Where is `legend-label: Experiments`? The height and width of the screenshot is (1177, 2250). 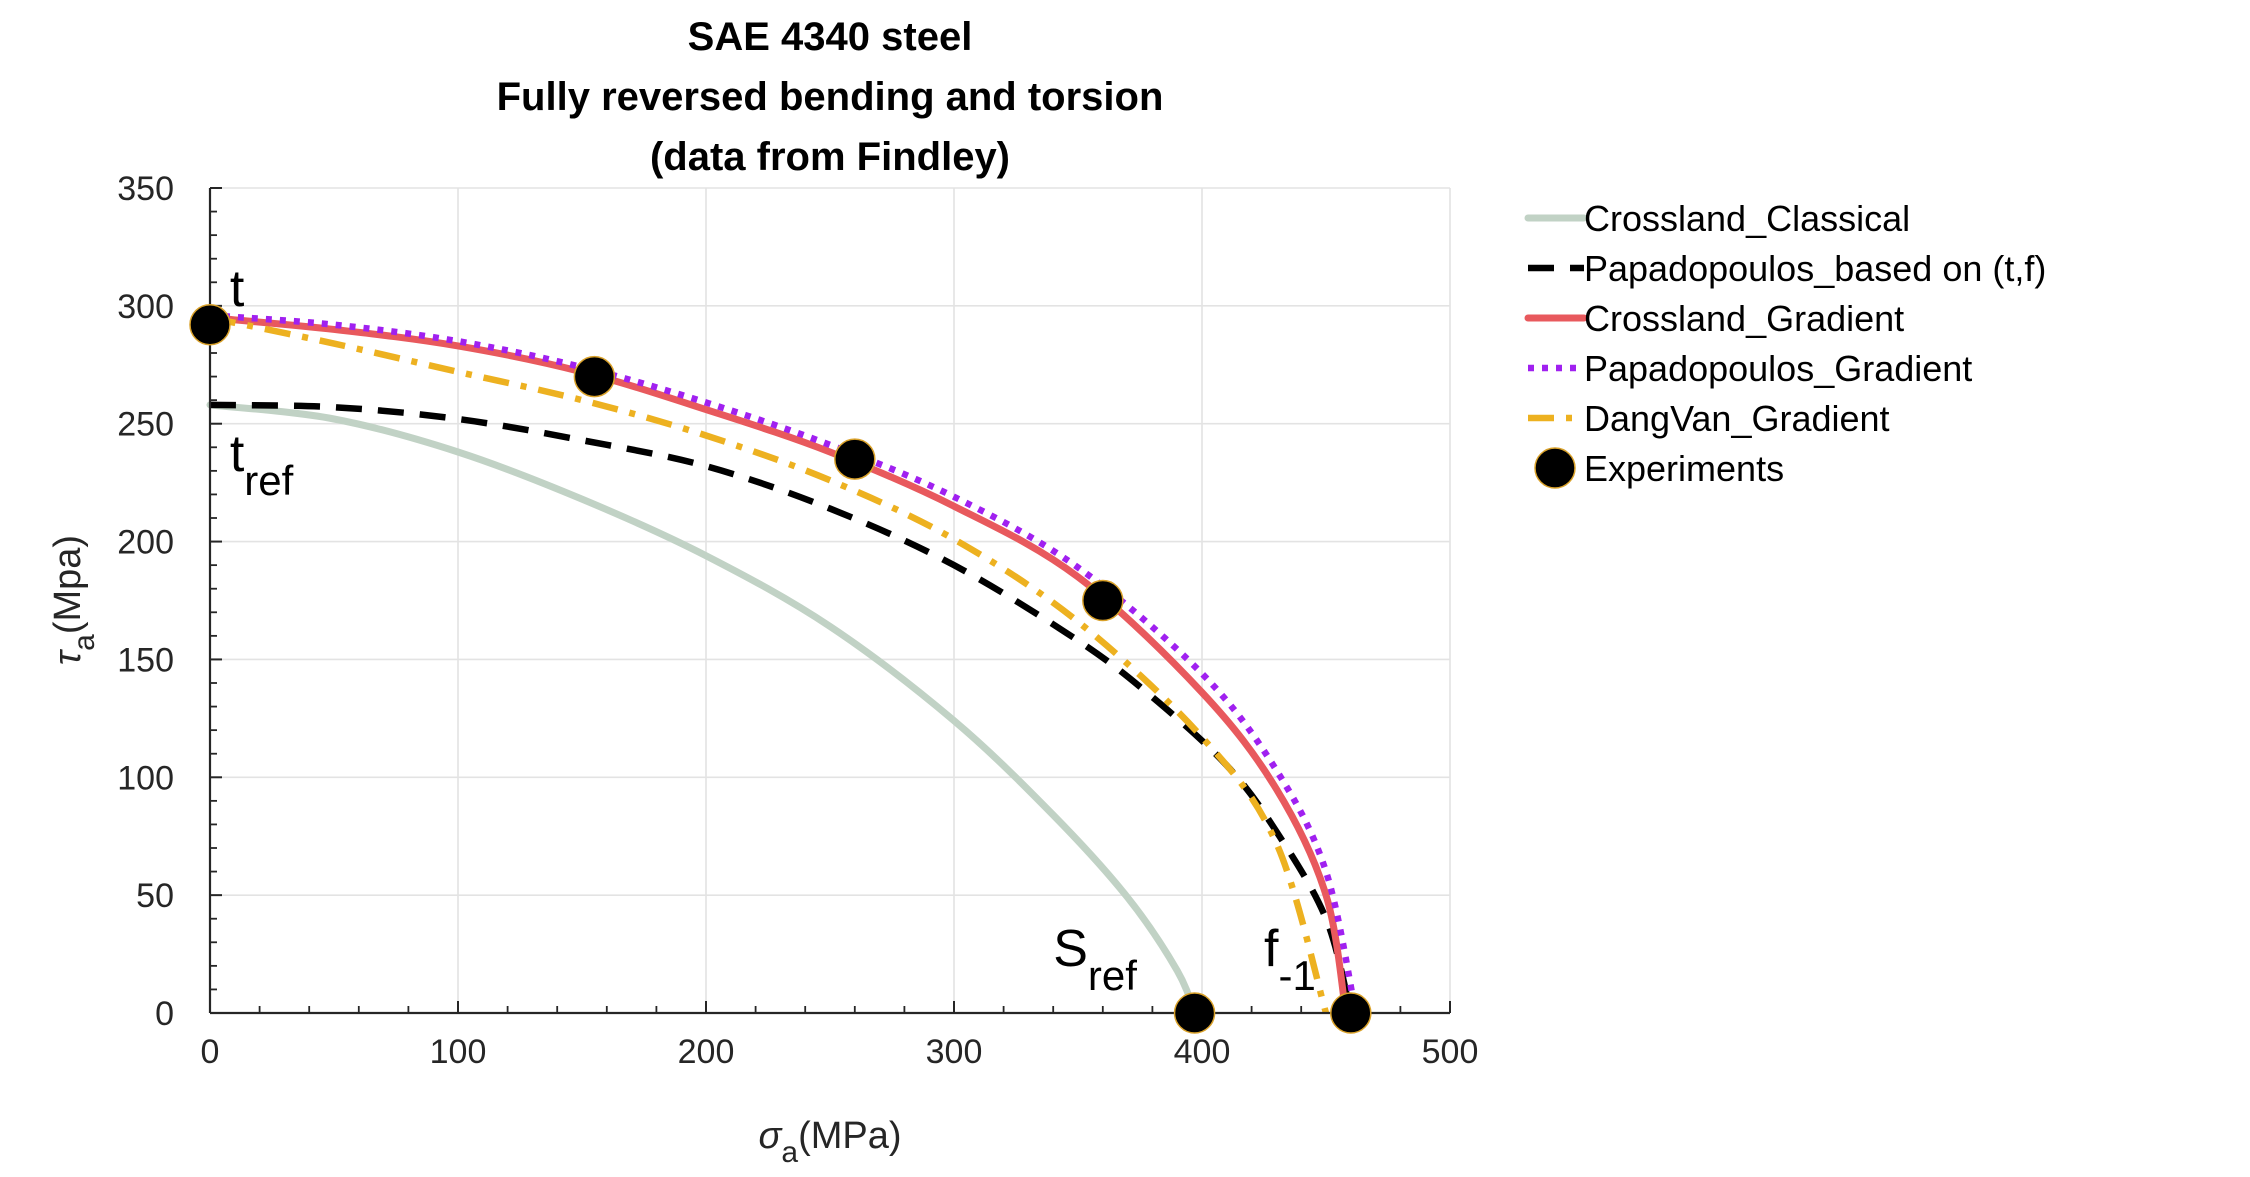
legend-label: Experiments is located at coordinates (1684, 468).